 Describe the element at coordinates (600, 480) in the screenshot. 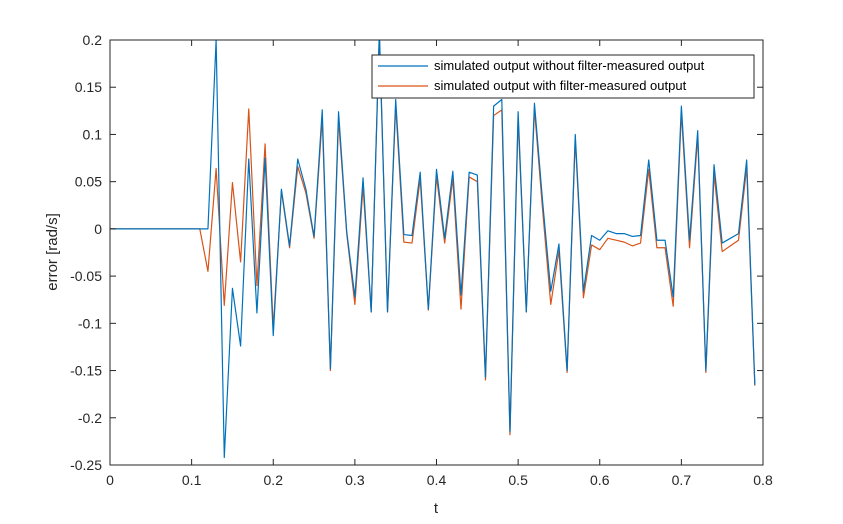

I see `x-tick-label: 0.6` at that location.